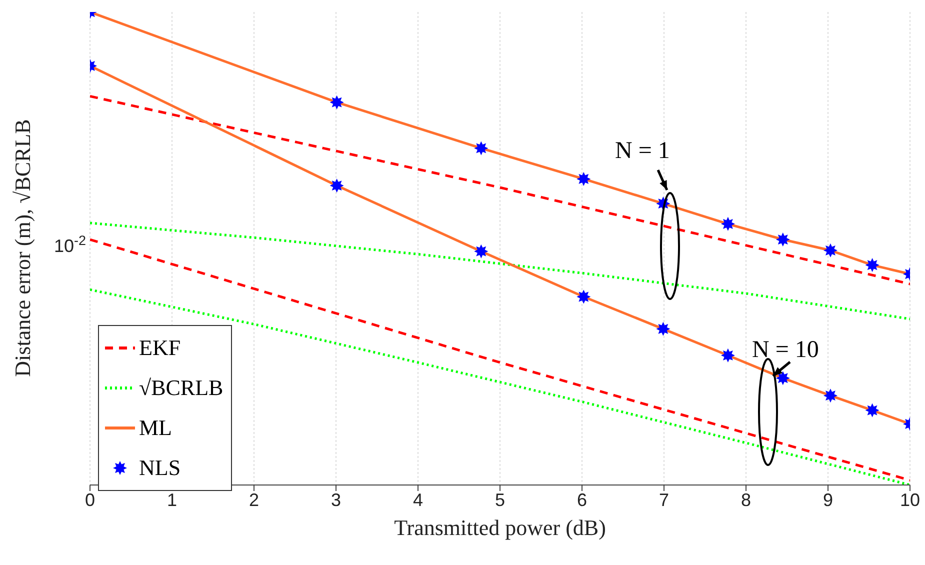 The width and height of the screenshot is (925, 565). I want to click on x-tick-label: 9, so click(828, 500).